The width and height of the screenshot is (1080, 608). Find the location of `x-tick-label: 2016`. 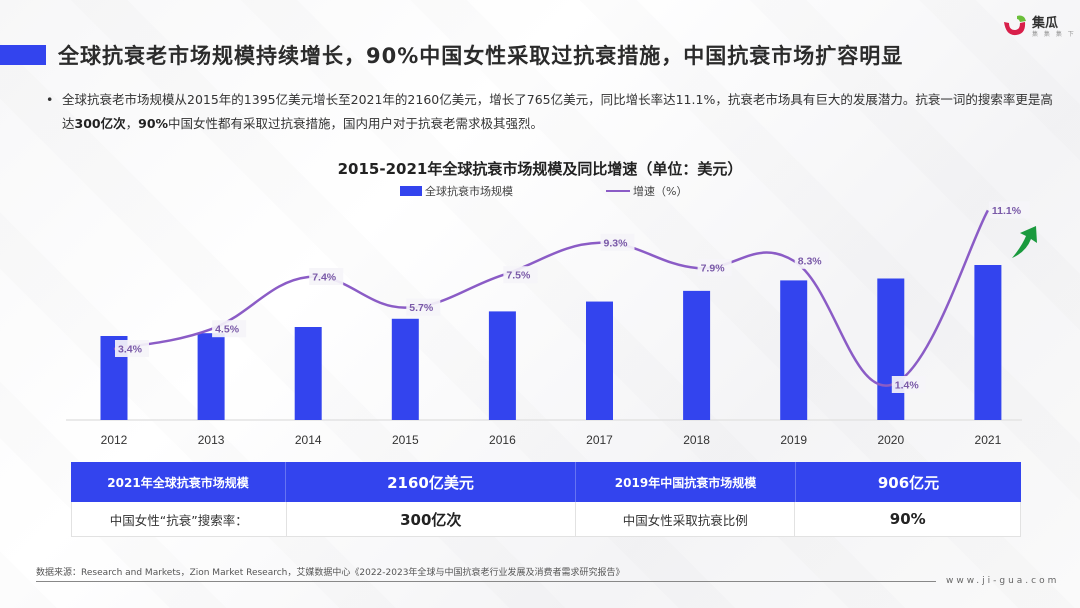

x-tick-label: 2016 is located at coordinates (502, 440).